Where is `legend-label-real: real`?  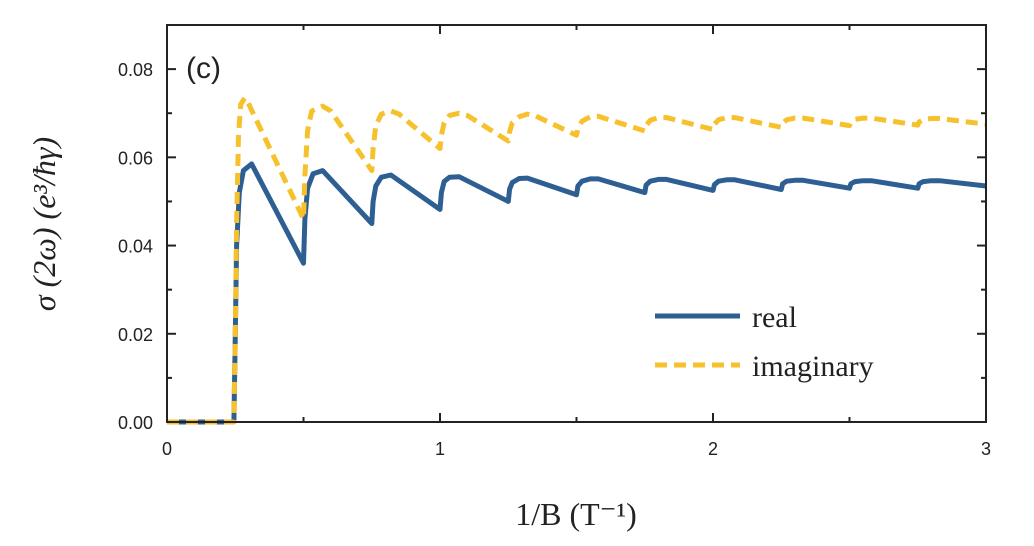 legend-label-real: real is located at coordinates (774, 317).